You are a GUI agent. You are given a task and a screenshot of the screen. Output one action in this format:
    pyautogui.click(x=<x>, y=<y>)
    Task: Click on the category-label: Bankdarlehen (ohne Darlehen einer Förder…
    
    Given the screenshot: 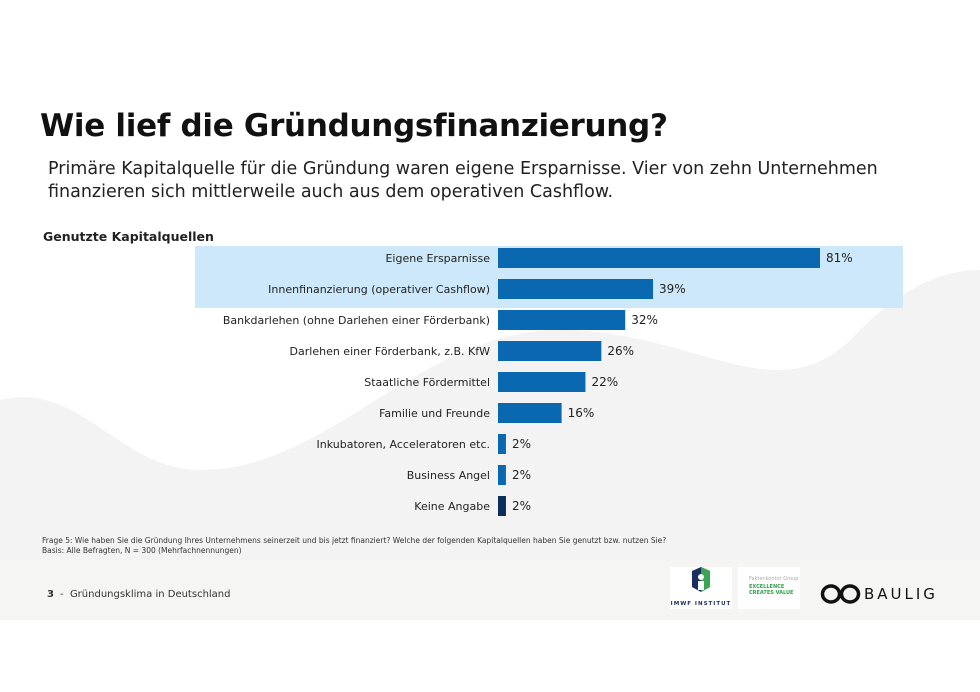 What is the action you would take?
    pyautogui.click(x=356, y=320)
    